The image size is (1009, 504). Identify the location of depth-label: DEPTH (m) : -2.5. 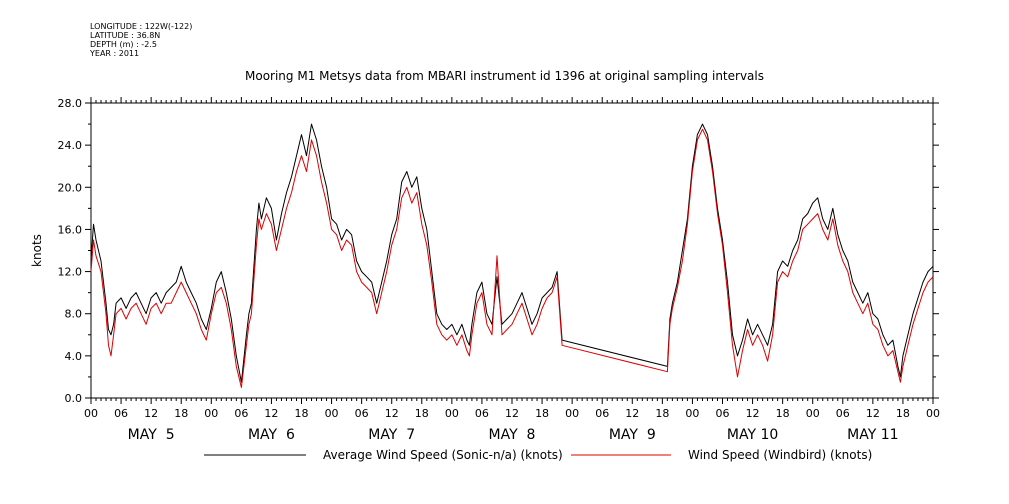
(123, 44).